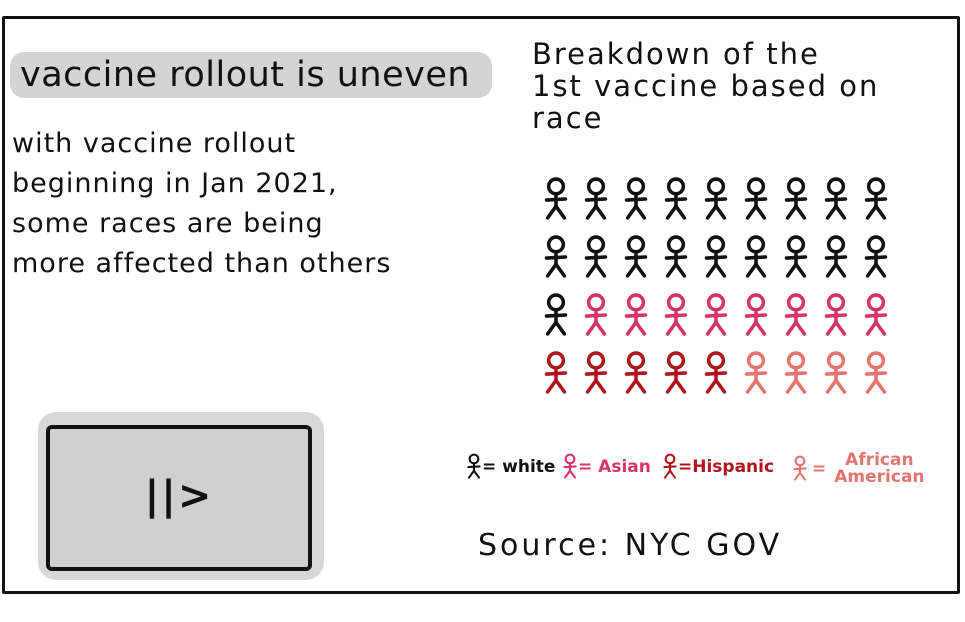  I want to click on legend-label-line: American, so click(879, 477).